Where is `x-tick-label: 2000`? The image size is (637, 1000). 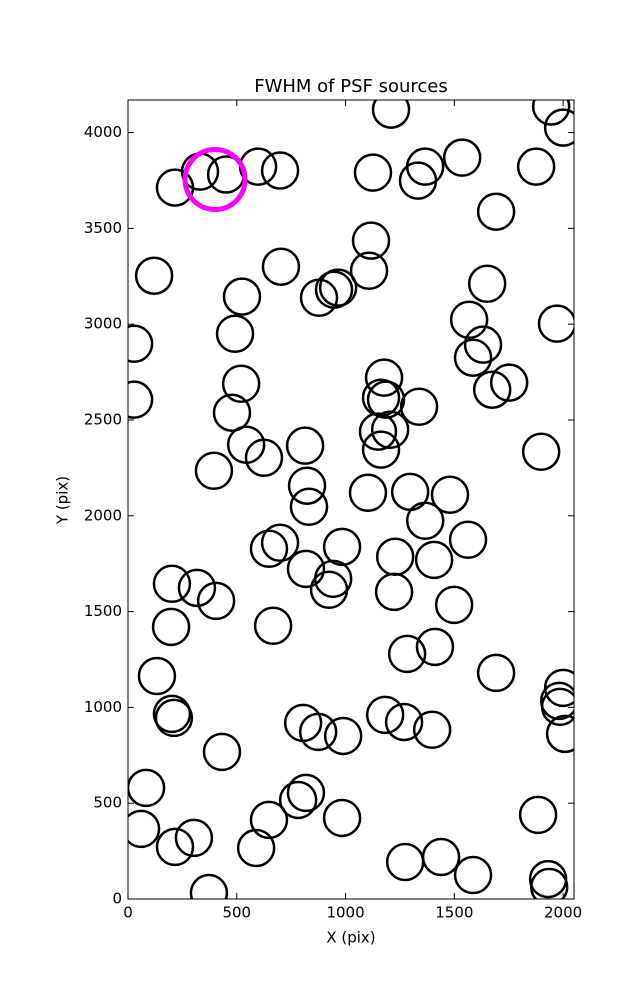
x-tick-label: 2000 is located at coordinates (563, 913).